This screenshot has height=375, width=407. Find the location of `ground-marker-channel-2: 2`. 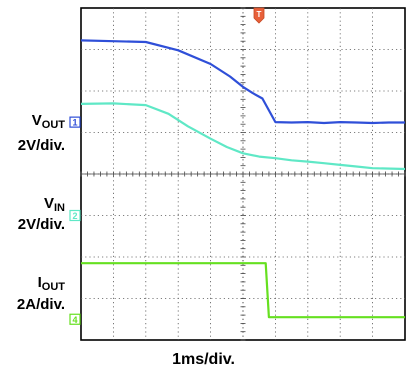

ground-marker-channel-2: 2 is located at coordinates (75, 215).